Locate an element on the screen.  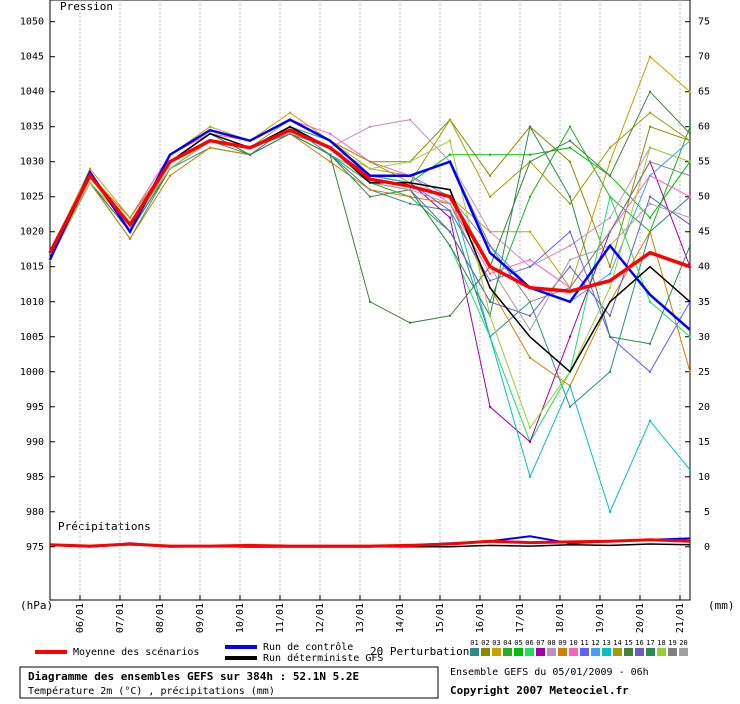
y2-tick-label: 15 is located at coordinates (704, 442).